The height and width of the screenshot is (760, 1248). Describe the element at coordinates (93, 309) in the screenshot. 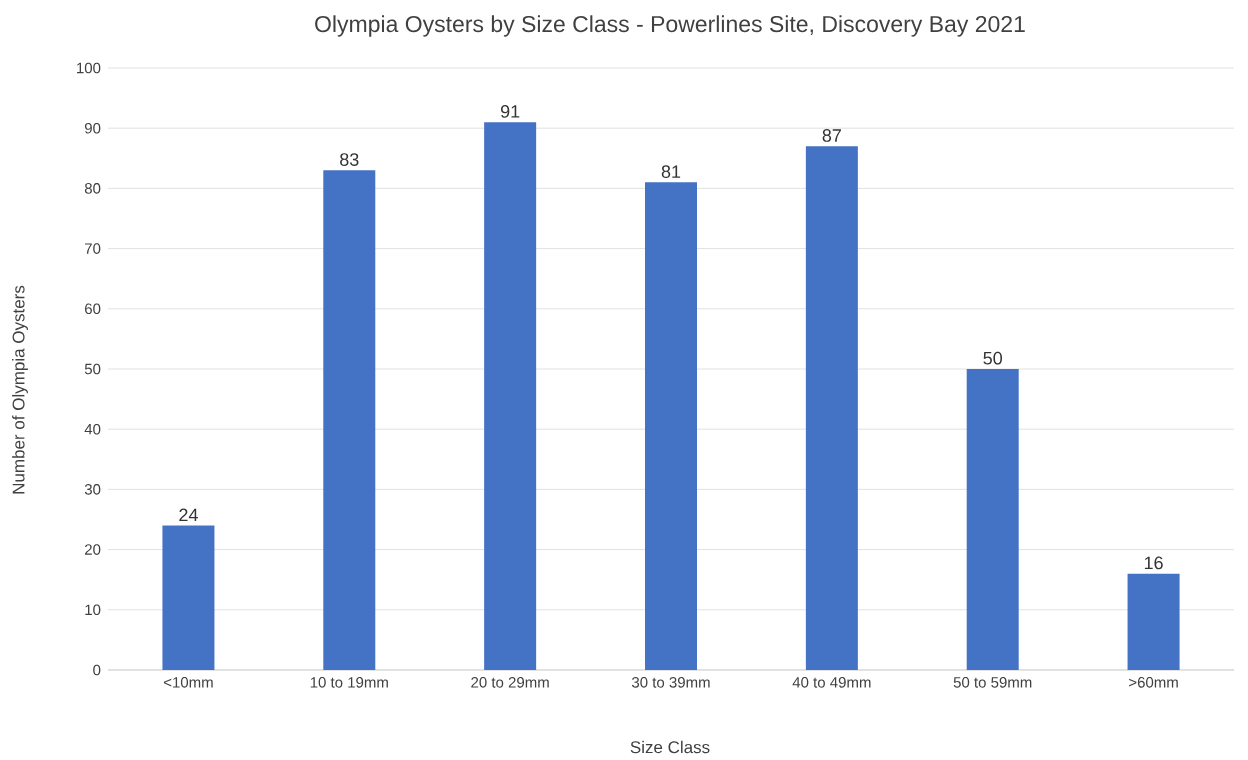

I see `y-tick-label: 60` at that location.